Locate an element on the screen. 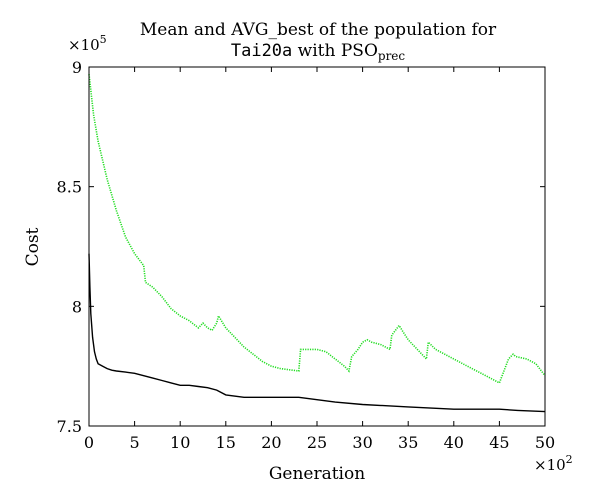 The width and height of the screenshot is (600, 503). x-tick-label: 35 is located at coordinates (408, 442).